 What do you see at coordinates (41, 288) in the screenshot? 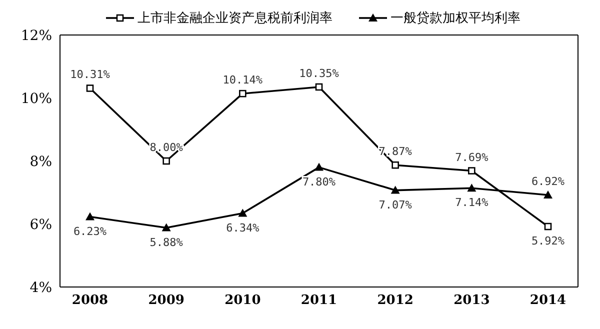
I see `y-tick-label: 4%` at bounding box center [41, 288].